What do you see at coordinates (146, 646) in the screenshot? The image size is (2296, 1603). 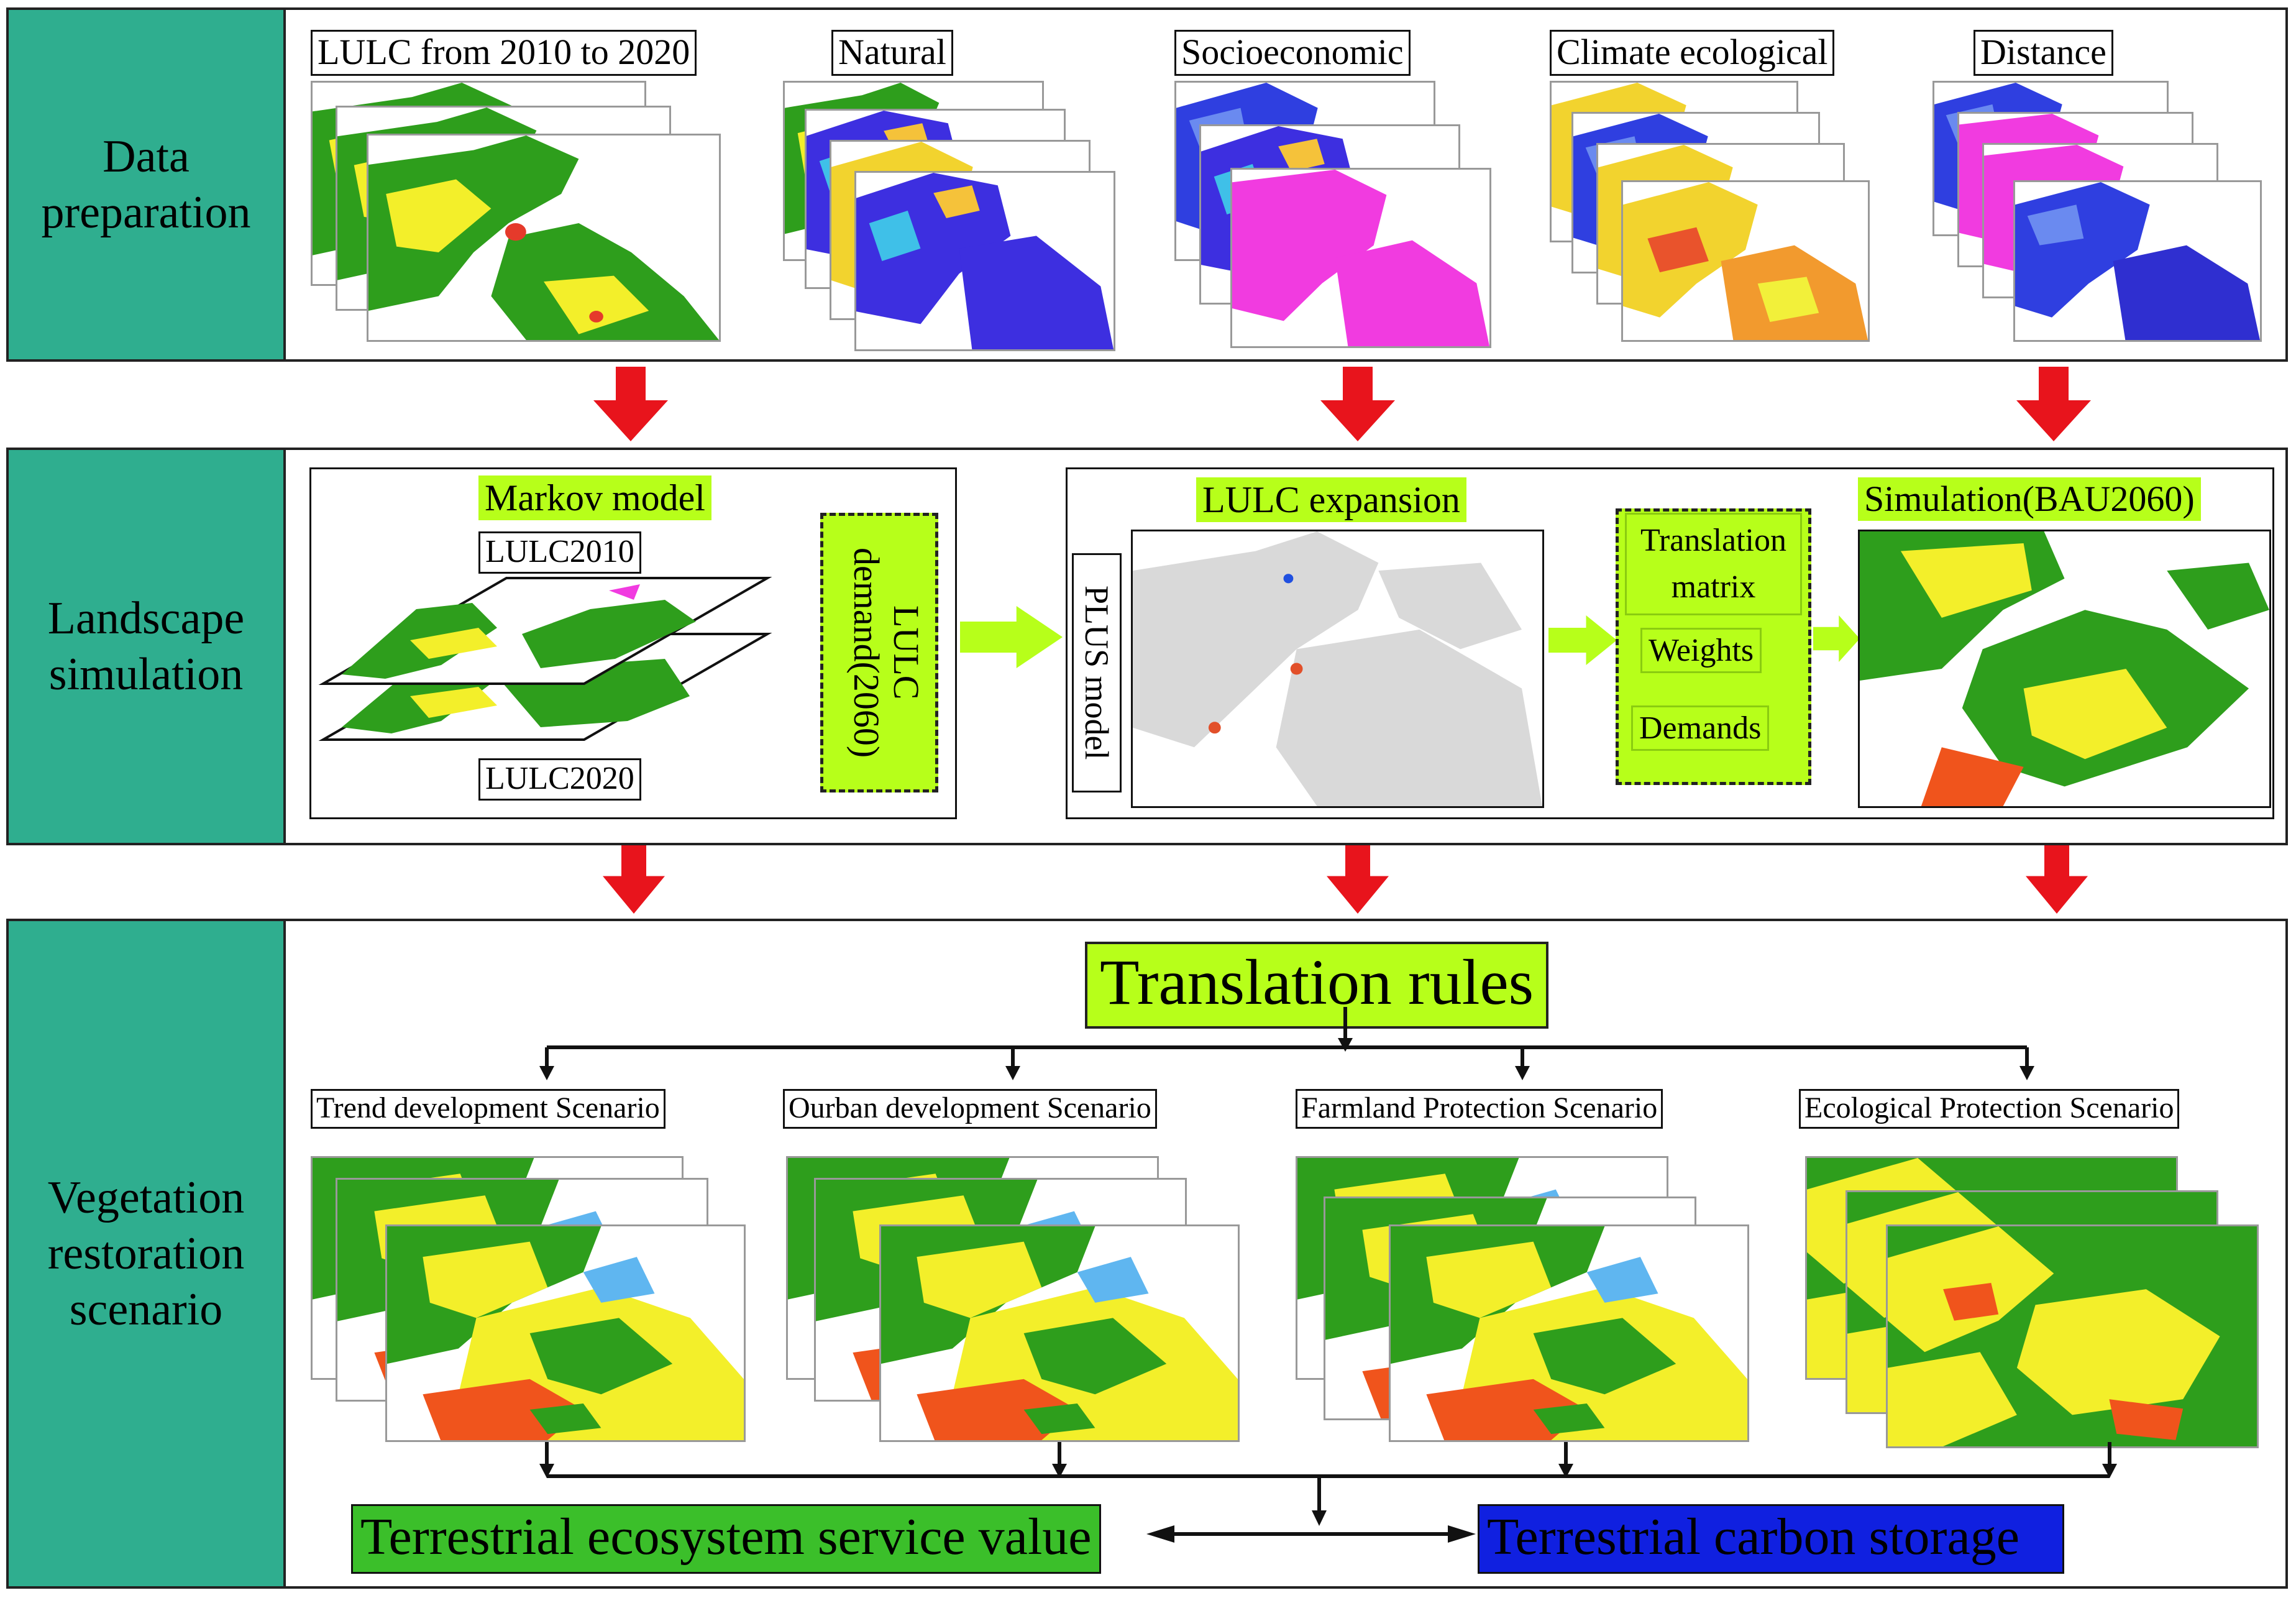 I see `section-label-landscape-simulation: Landscape simulation` at bounding box center [146, 646].